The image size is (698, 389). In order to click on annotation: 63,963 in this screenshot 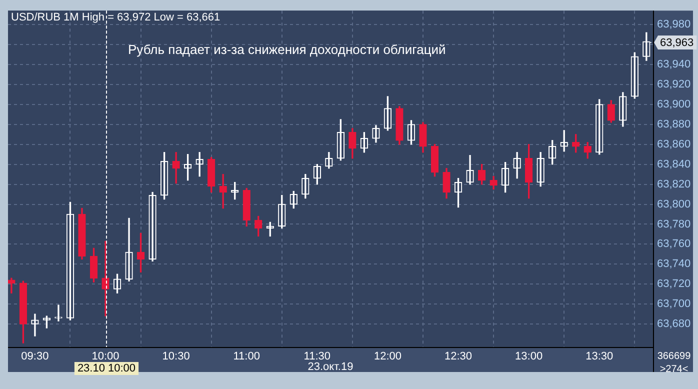, I will do `click(677, 43)`.